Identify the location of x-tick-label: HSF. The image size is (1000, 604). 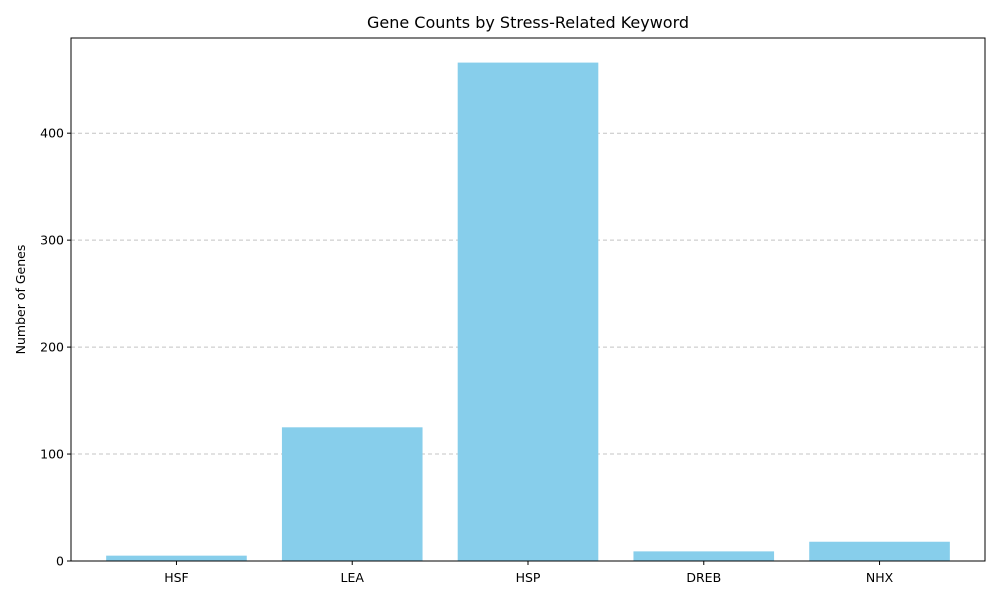
(176, 577).